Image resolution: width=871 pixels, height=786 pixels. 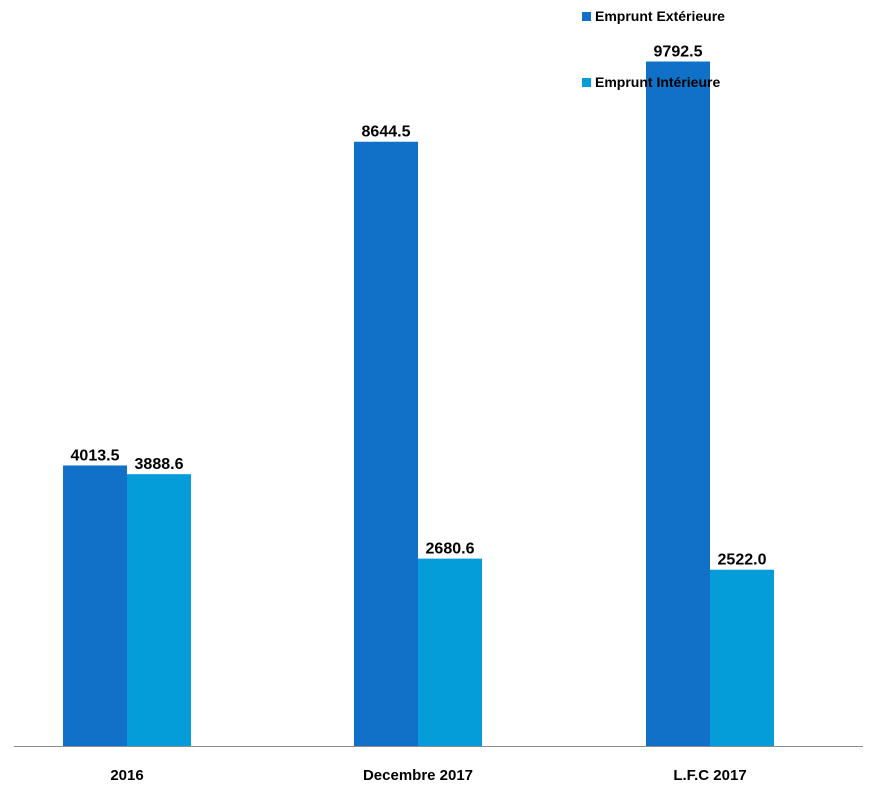 I want to click on x-tick-label-1: Decembre 2017, so click(x=418, y=775).